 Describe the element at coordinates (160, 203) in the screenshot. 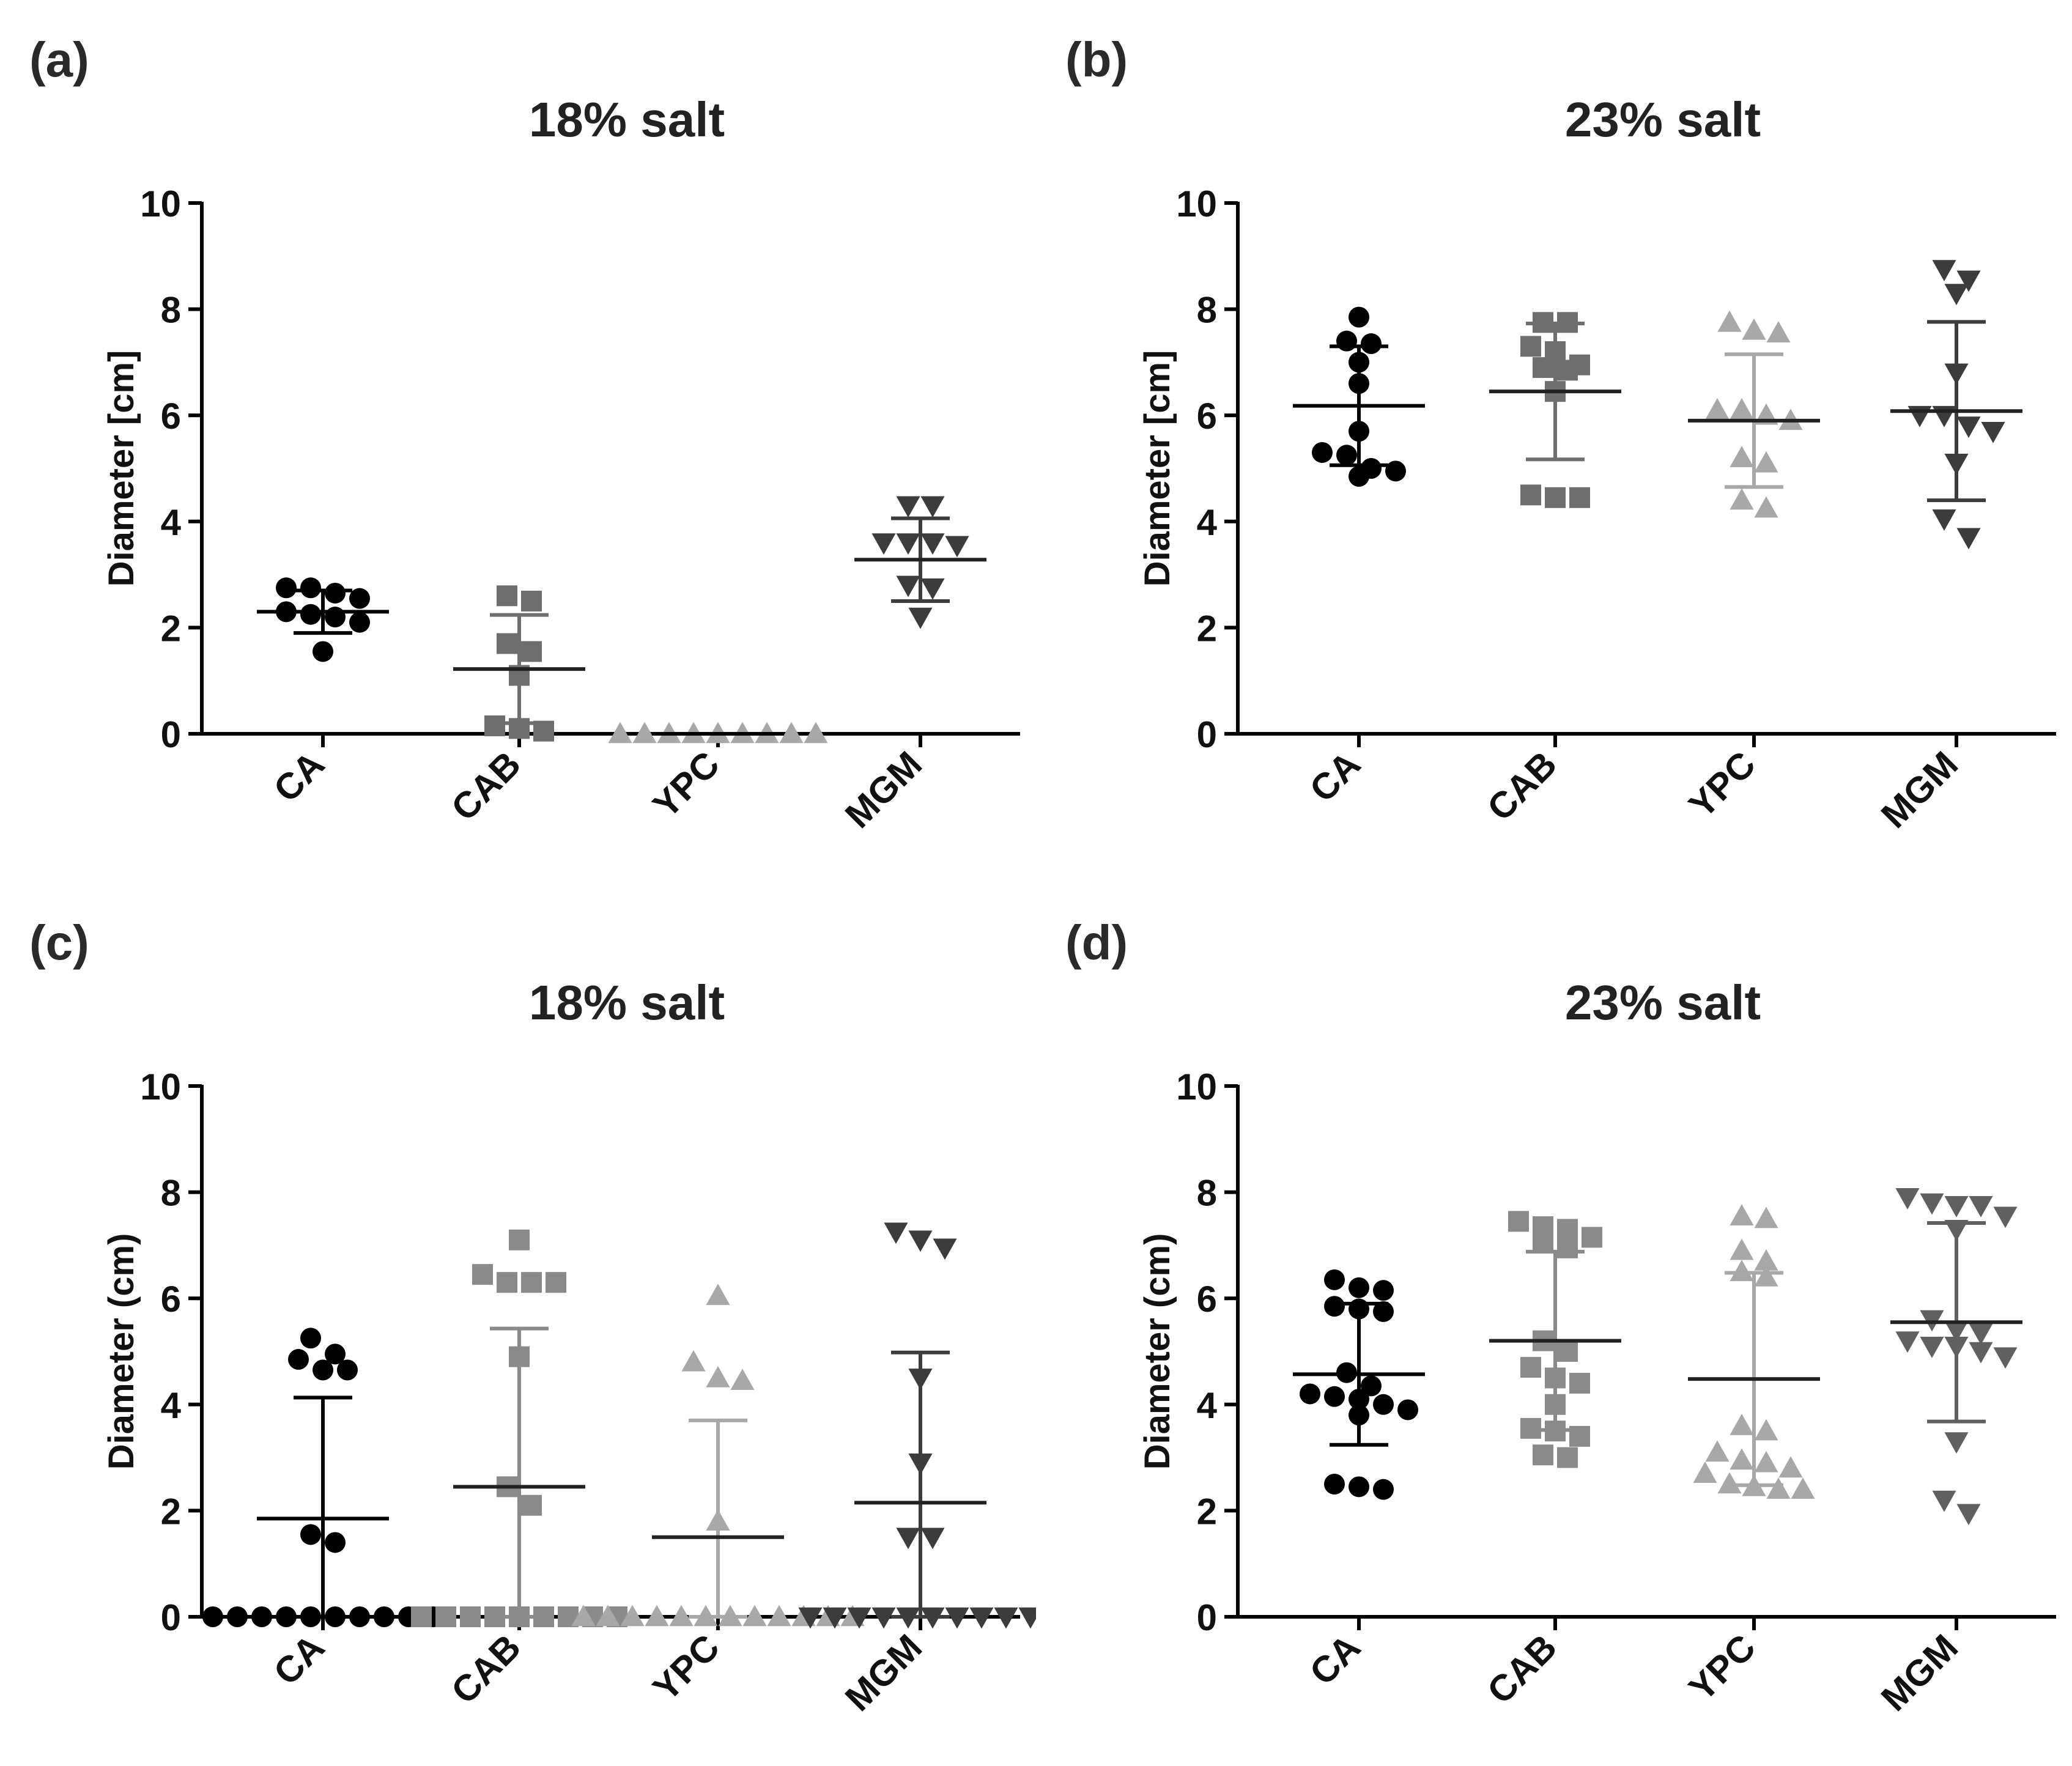

I see `y-tick-label: 10` at that location.